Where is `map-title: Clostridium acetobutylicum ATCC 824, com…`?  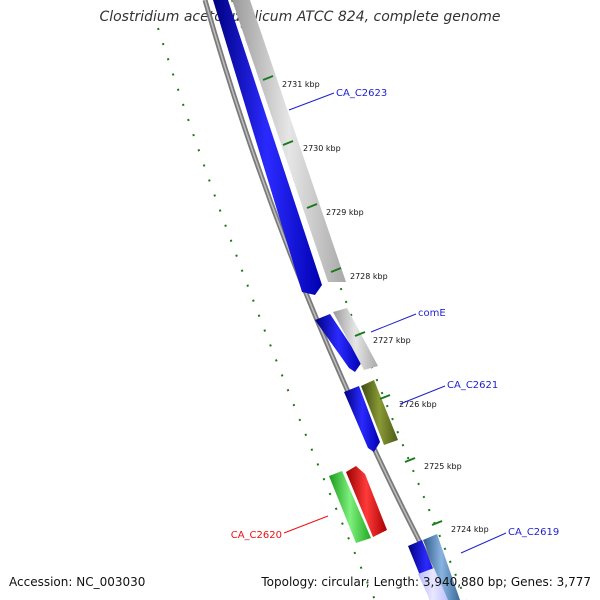
map-title: Clostridium acetobutylicum ATCC 824, com… is located at coordinates (300, 17).